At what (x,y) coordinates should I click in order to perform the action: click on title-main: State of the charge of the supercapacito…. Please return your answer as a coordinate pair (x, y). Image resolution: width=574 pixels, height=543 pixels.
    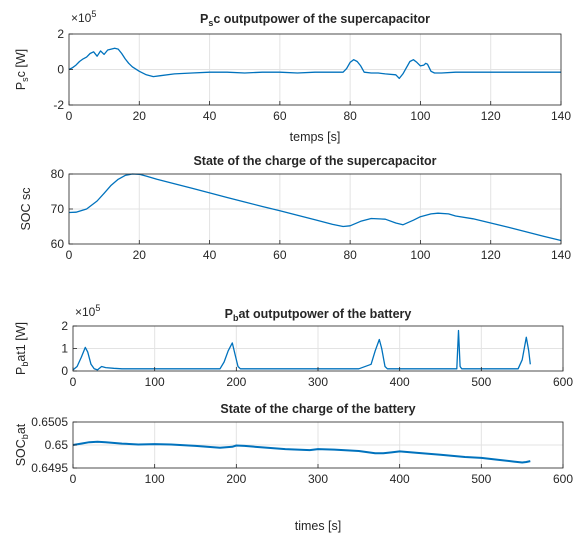
    Looking at the image, I should click on (314, 161).